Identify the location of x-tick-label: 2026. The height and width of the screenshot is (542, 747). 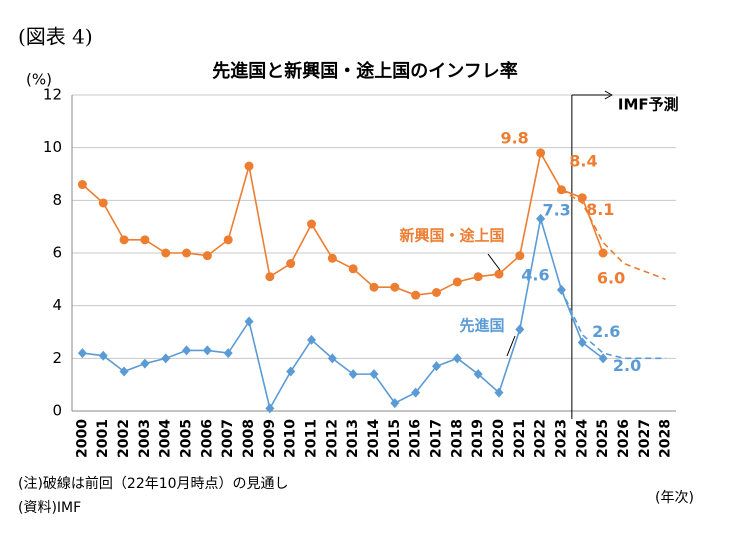
(624, 438).